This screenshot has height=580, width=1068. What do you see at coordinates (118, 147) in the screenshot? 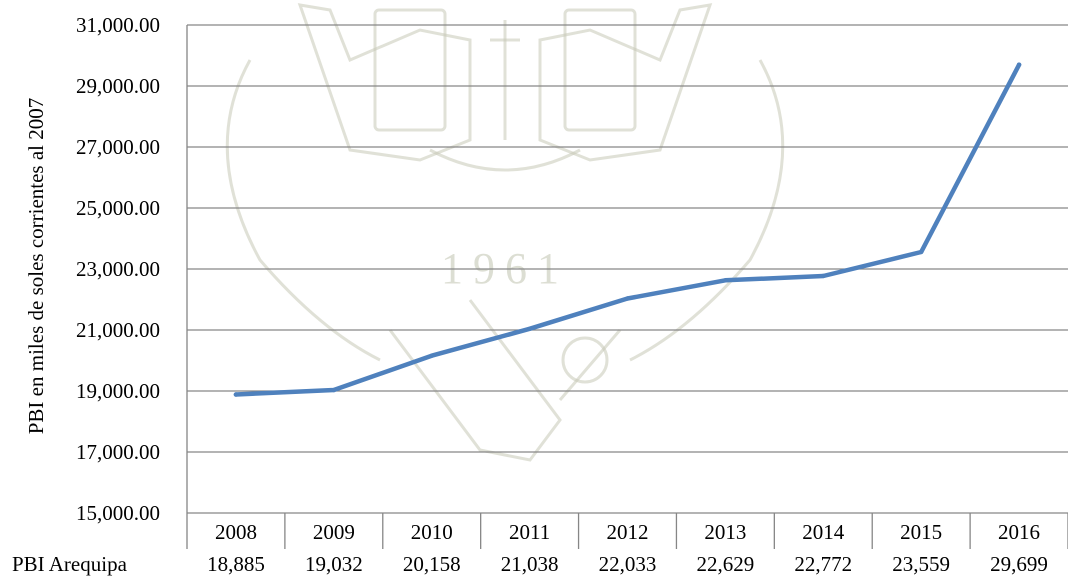
I see `y-tick-label: 27,000.00` at bounding box center [118, 147].